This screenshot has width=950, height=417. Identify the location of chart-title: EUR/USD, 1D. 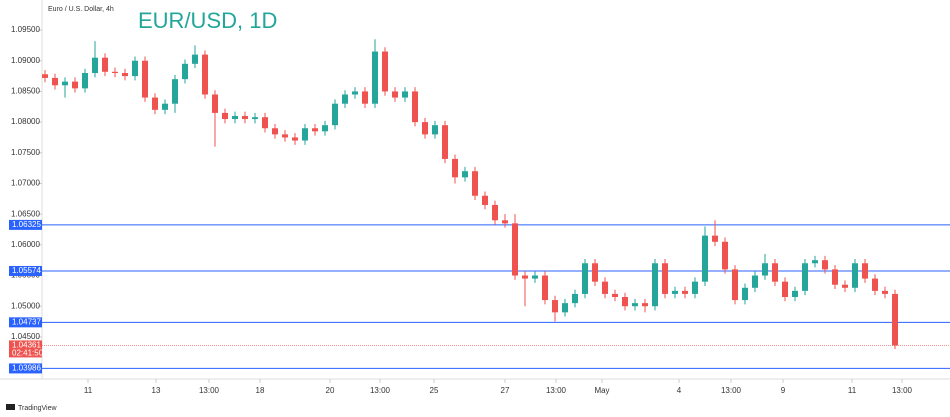
(207, 20).